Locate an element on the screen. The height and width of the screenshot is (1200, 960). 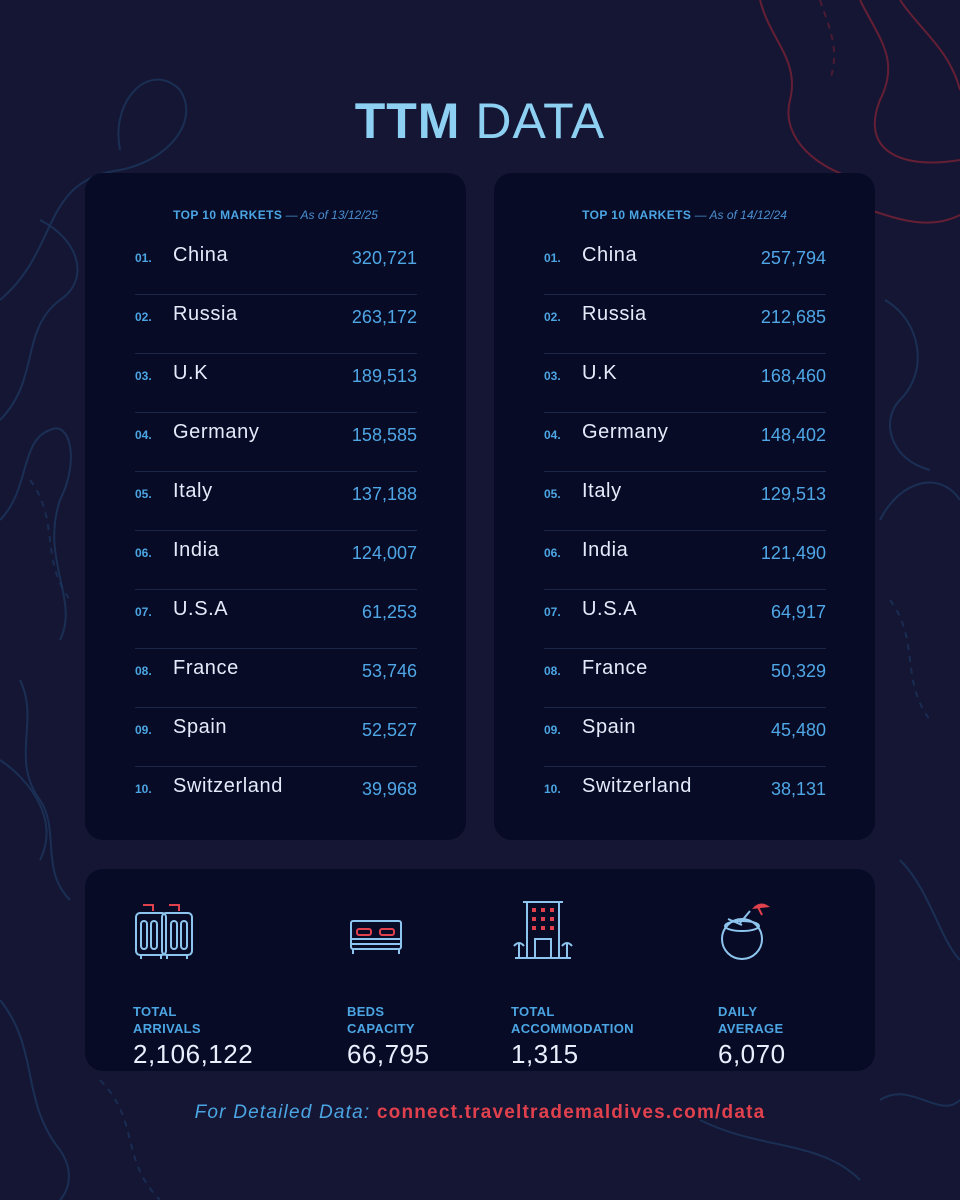
stat-label: TOTAL ARRIVALS is located at coordinates (213, 1020).